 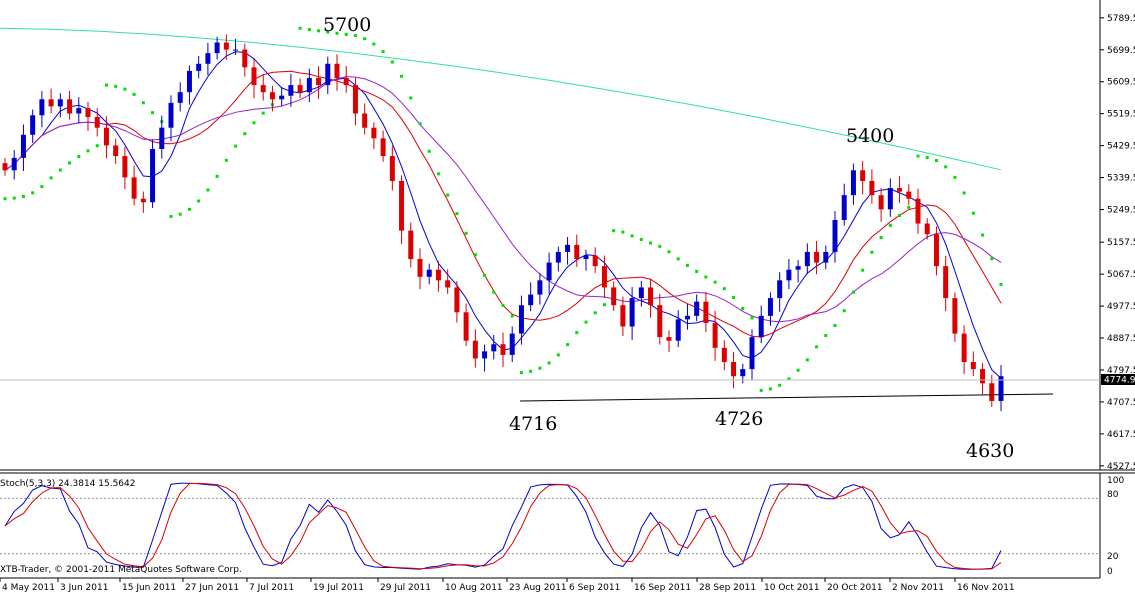 I want to click on price-tick-label: 5429.5, so click(x=1121, y=147).